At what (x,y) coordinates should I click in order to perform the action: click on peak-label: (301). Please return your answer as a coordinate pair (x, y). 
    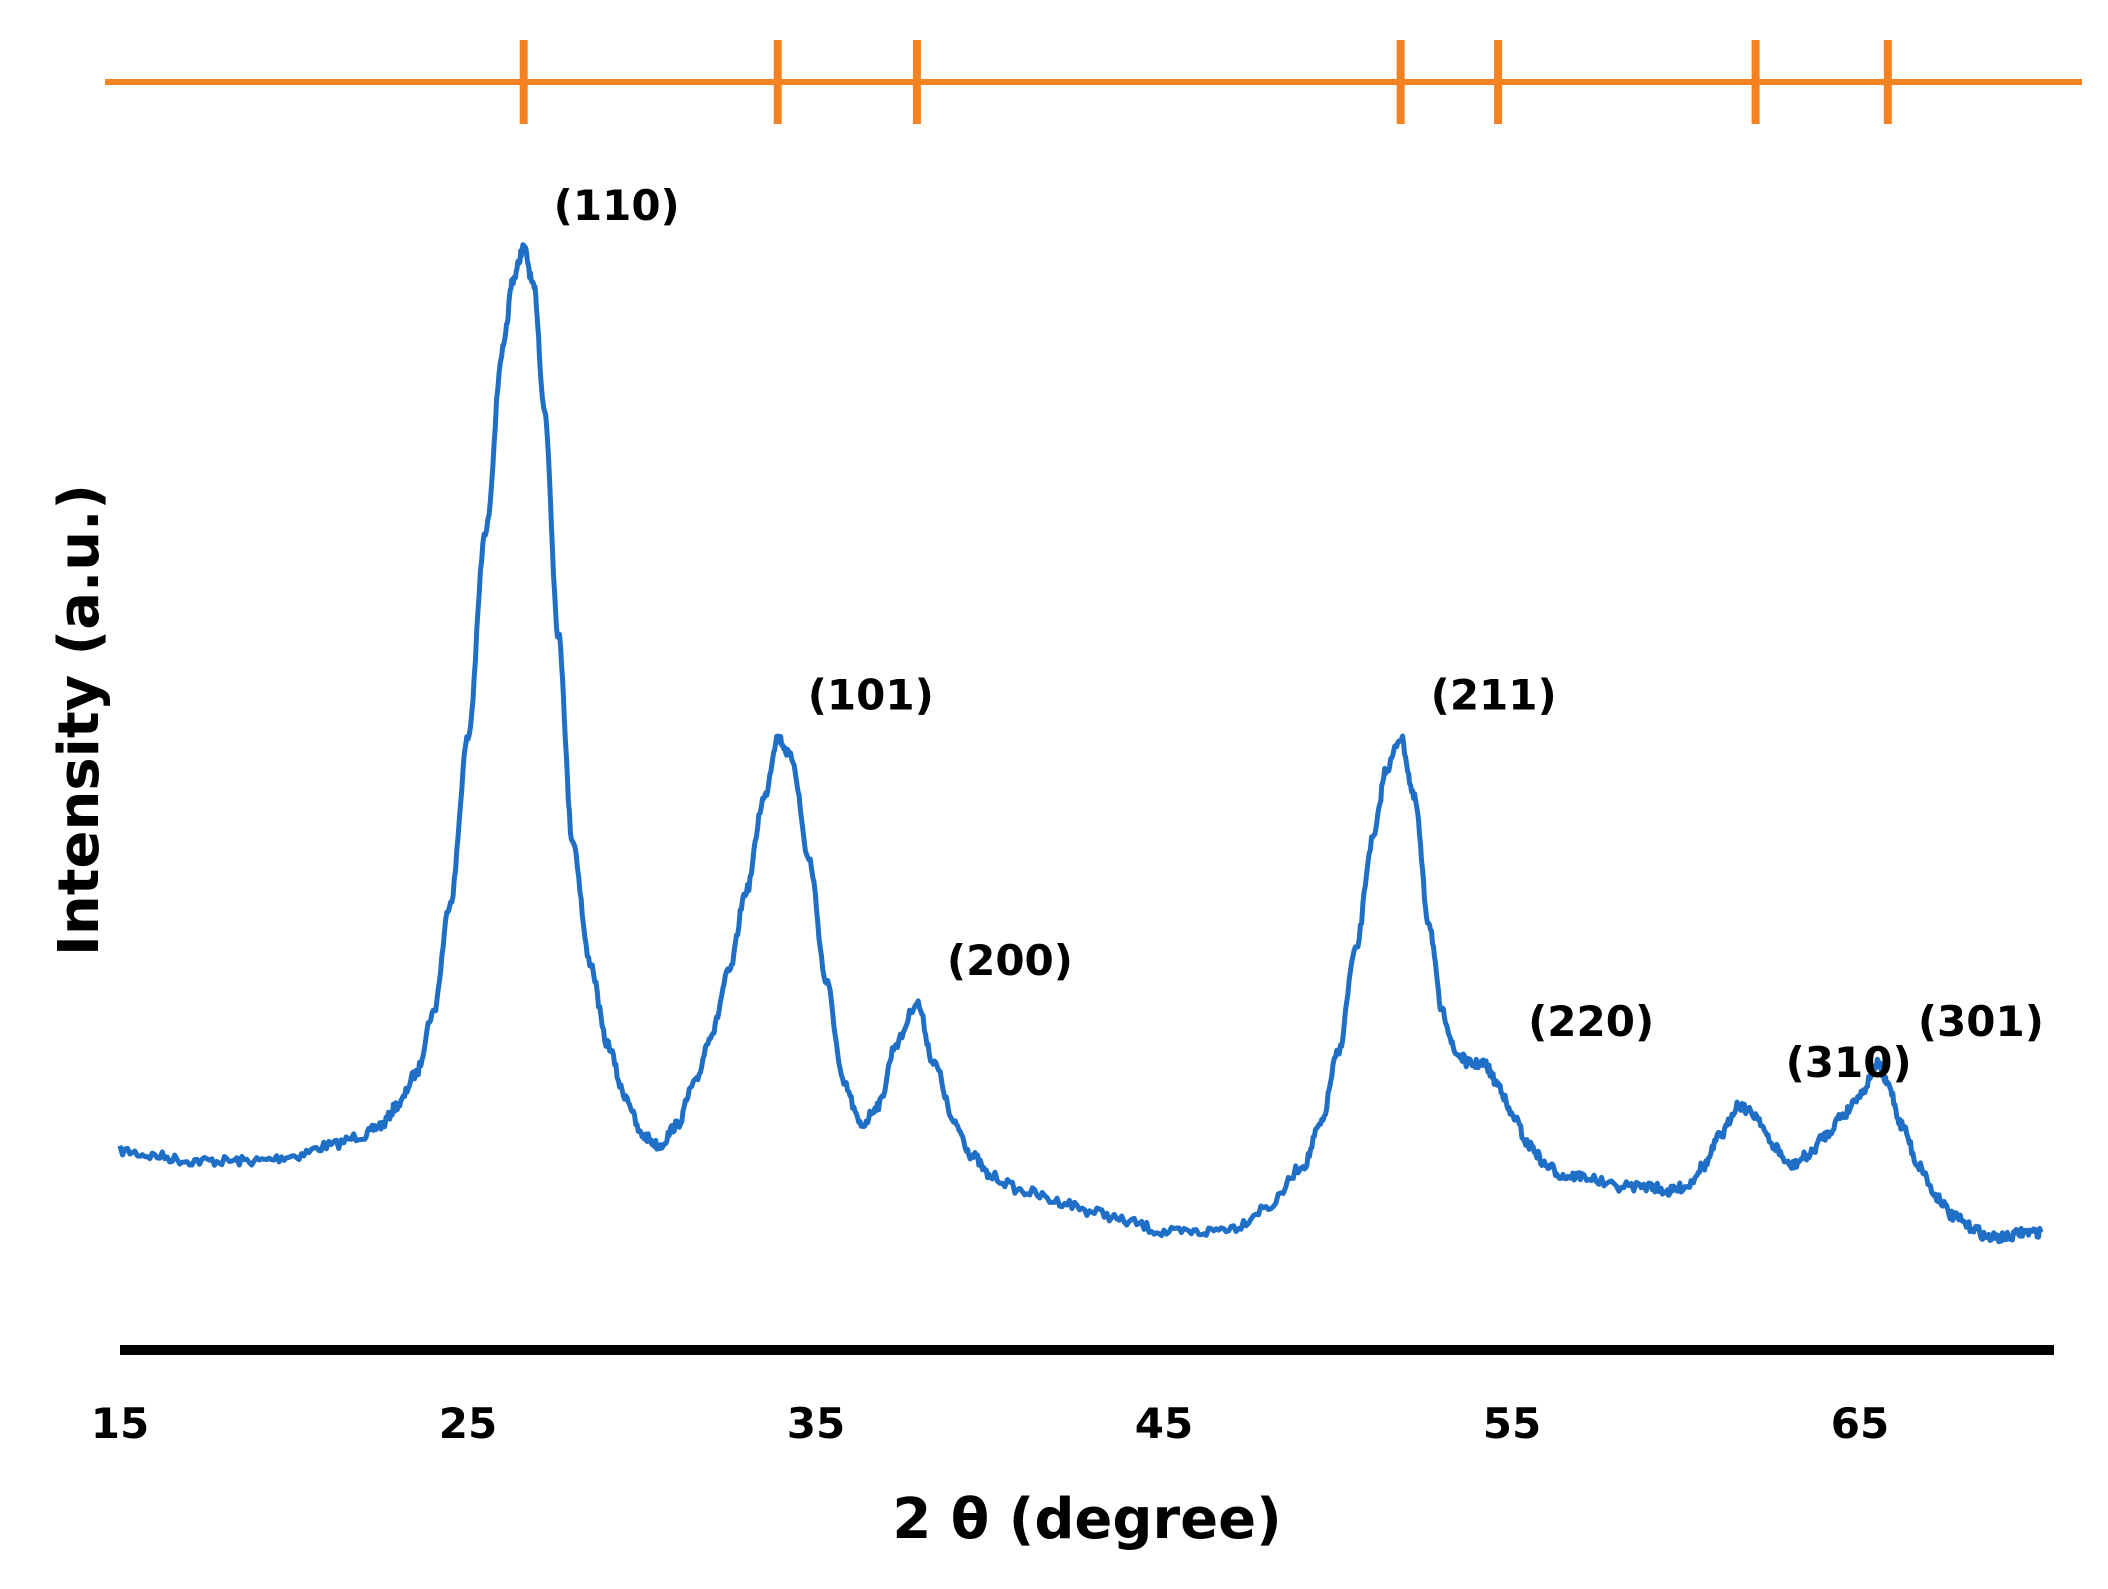
    Looking at the image, I should click on (1981, 1021).